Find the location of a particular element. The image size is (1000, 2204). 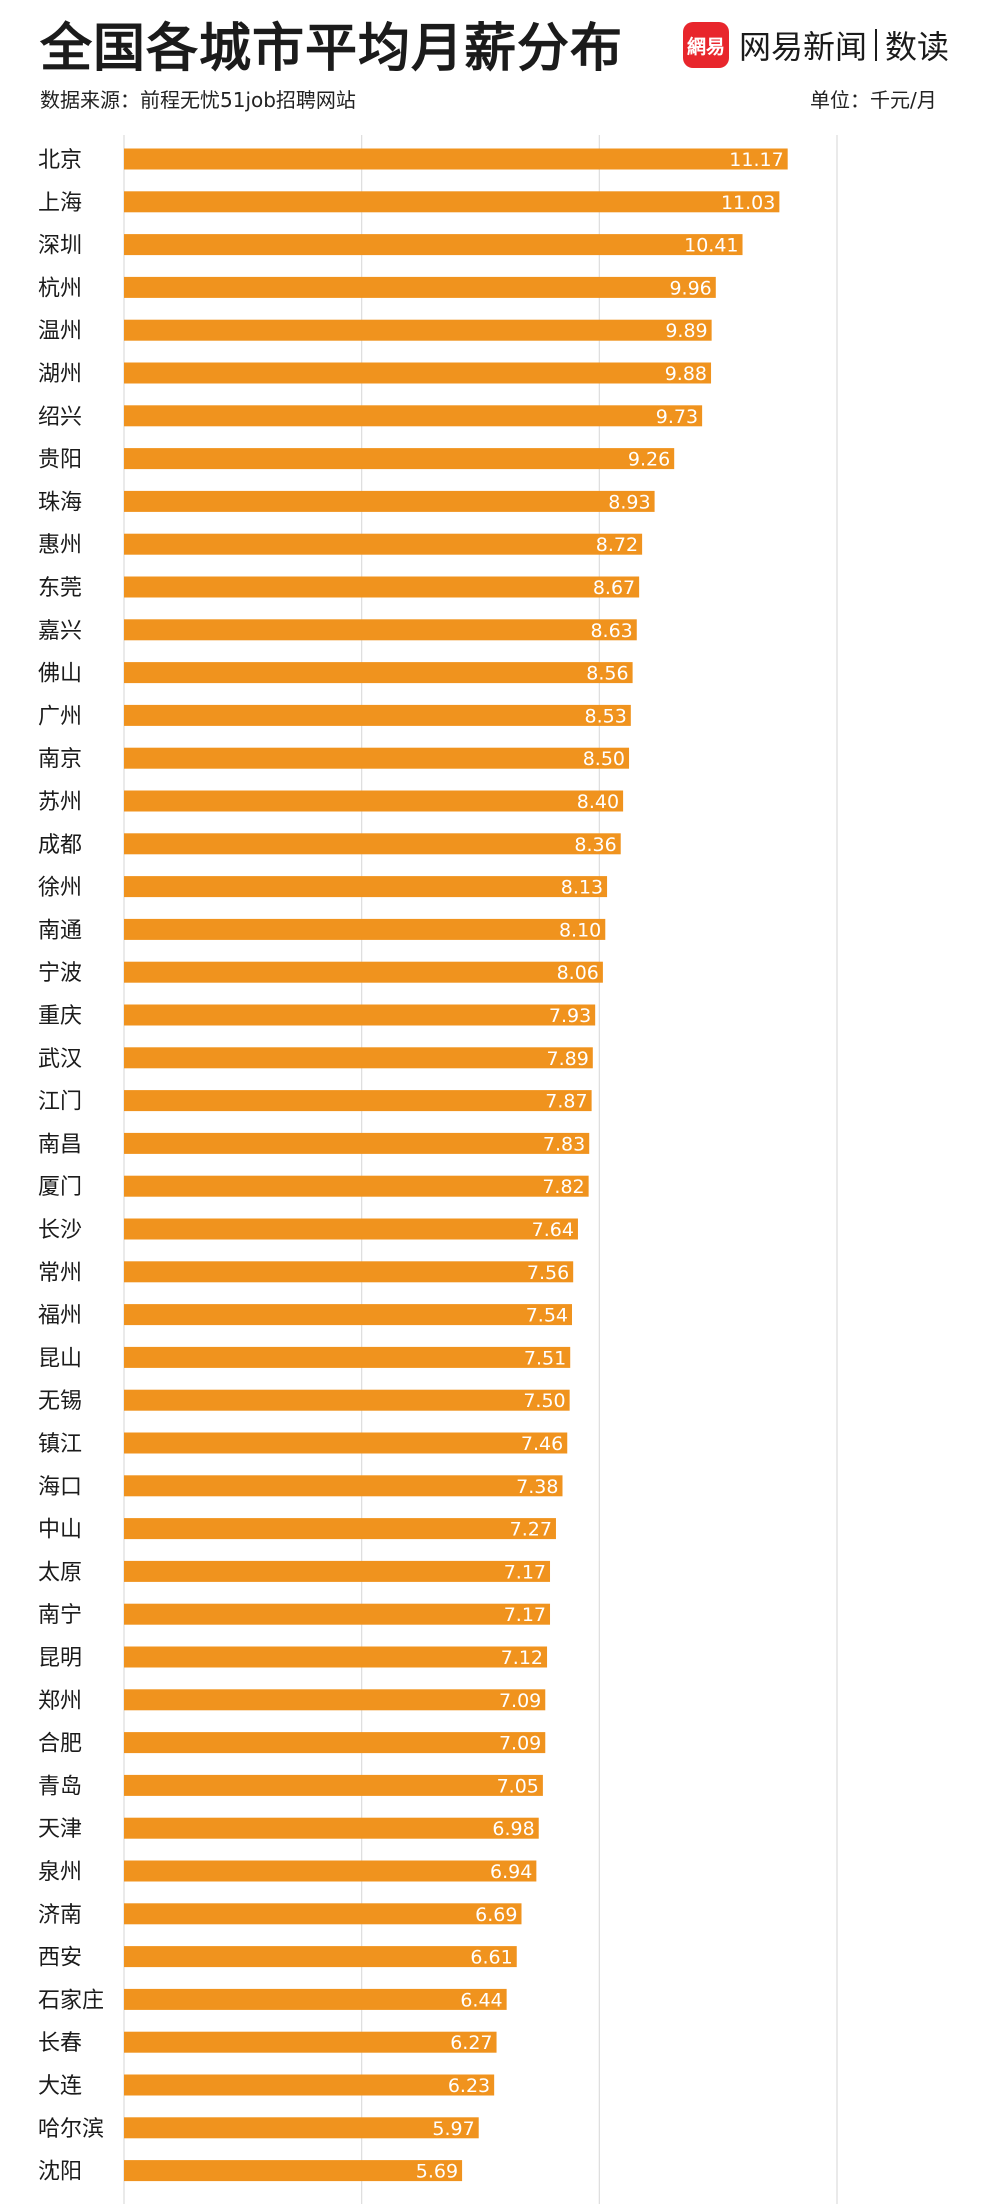

category-label: 北京 is located at coordinates (60, 160).